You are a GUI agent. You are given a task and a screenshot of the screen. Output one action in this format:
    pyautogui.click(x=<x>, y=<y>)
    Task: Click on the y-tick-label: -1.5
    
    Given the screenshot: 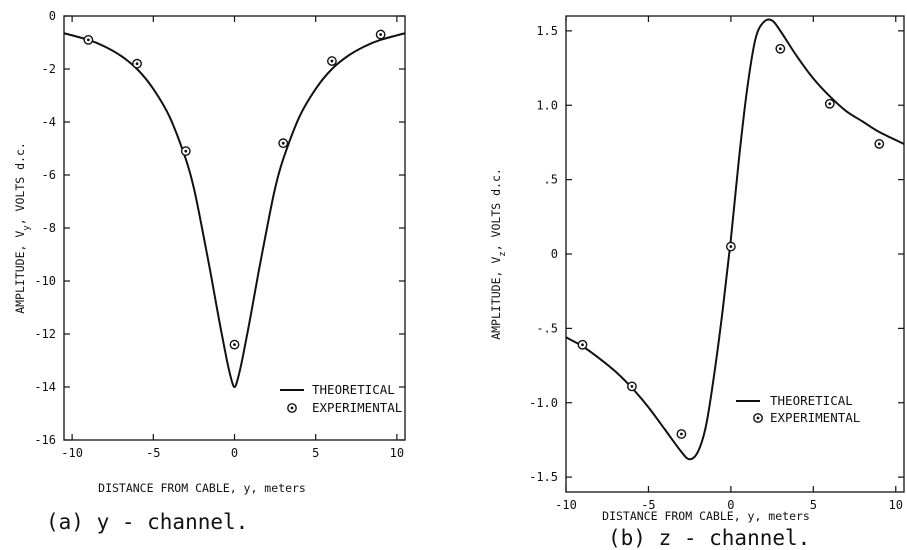 What is the action you would take?
    pyautogui.click(x=543, y=477)
    